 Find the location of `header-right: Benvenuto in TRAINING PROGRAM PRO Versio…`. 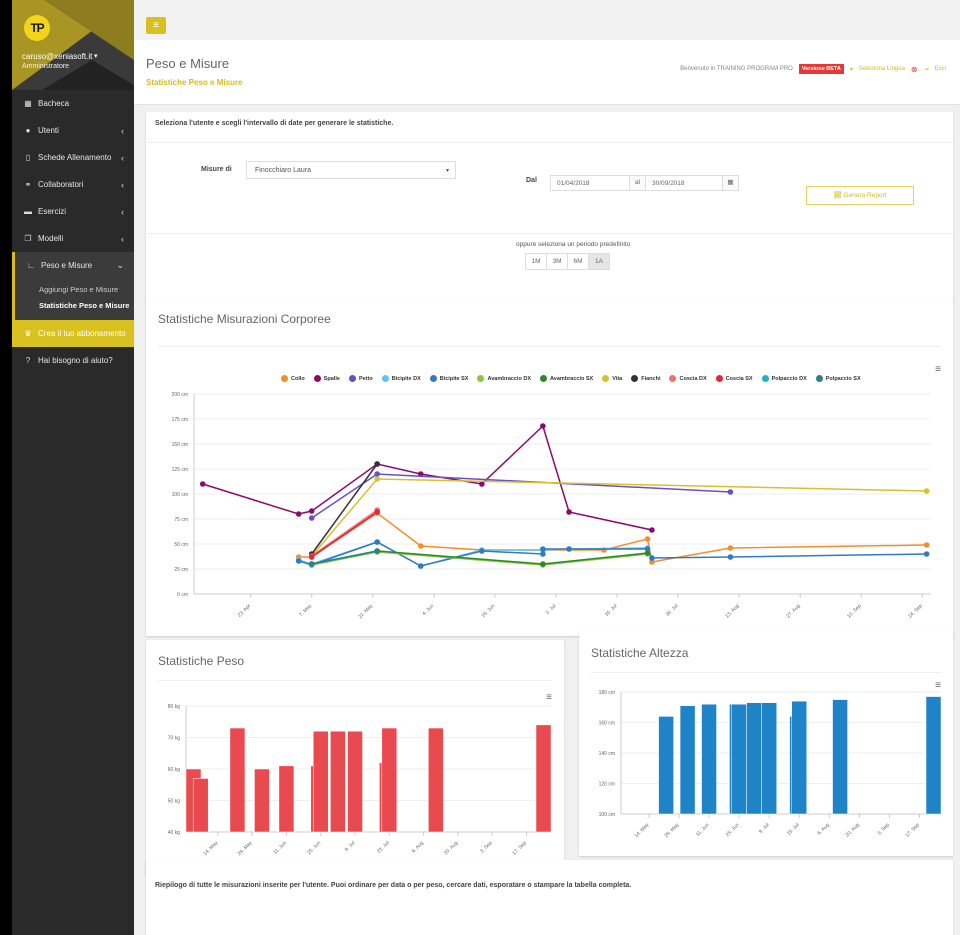

header-right: Benvenuto in TRAINING PROGRAM PRO Versio… is located at coordinates (813, 69).